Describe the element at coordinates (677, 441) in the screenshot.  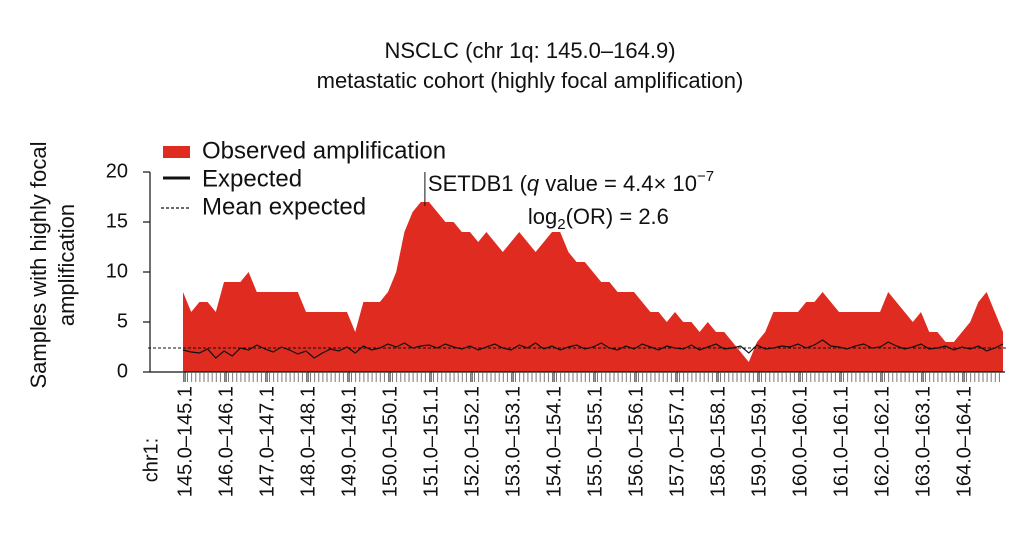
I see `x-tick-label: 157.0–157.1` at that location.